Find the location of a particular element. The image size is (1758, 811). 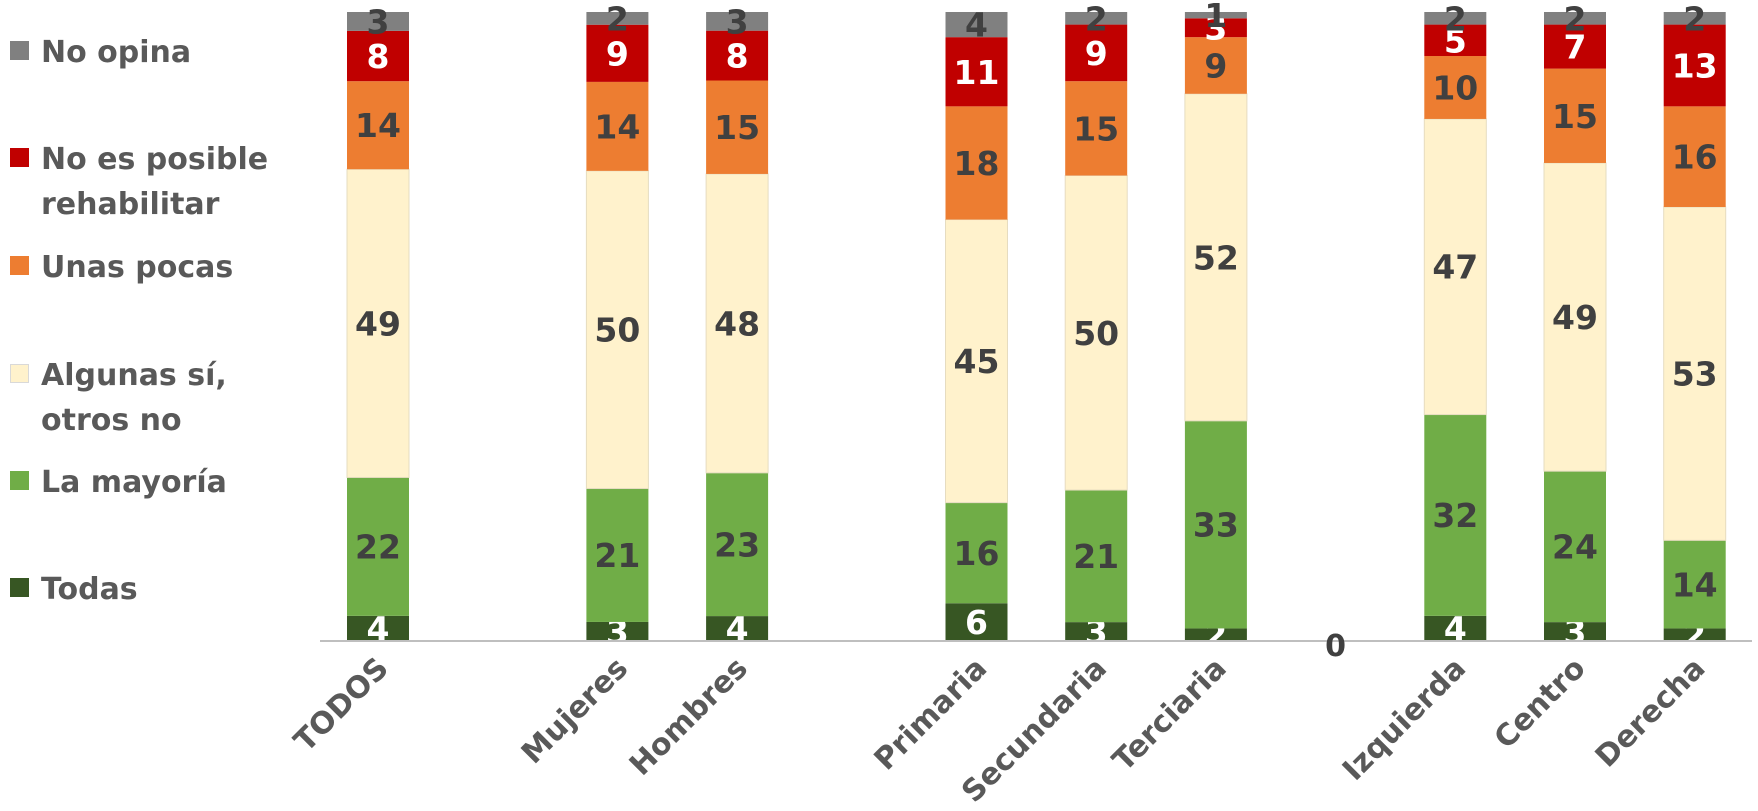

x-tick-label: Izquierda is located at coordinates (1404, 719).